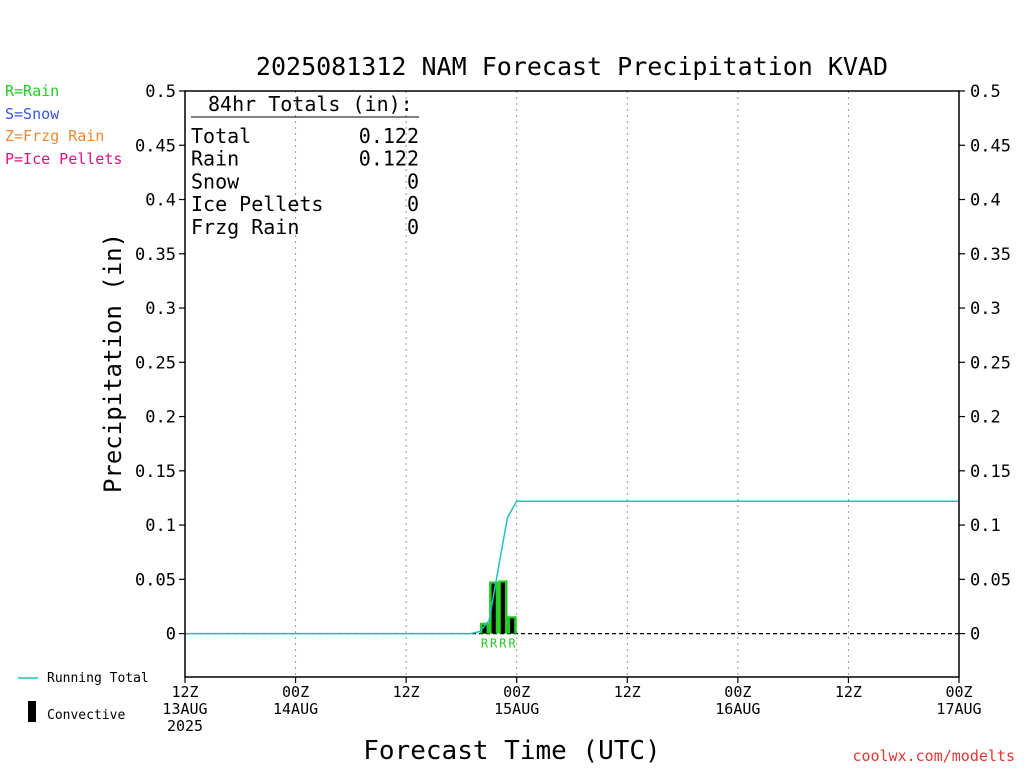  I want to click on y-tick-label-right-10: 0.5, so click(985, 92).